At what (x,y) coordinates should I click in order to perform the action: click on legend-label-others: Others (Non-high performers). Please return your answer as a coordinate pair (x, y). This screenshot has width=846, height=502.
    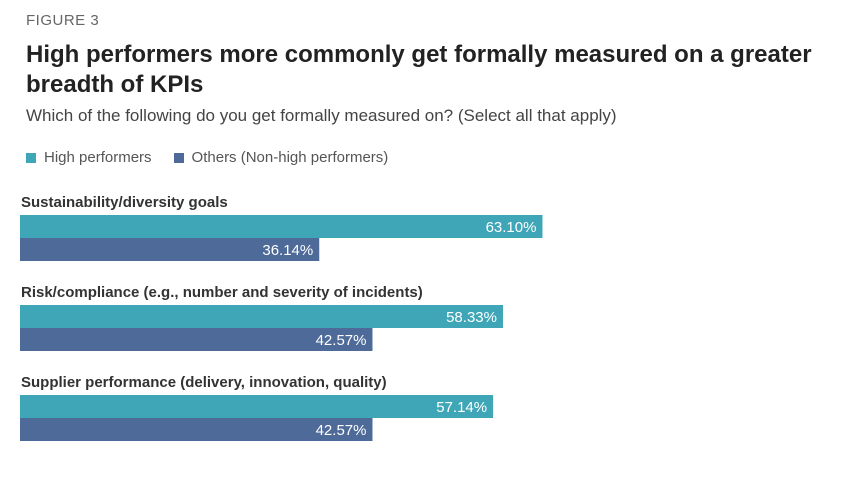
    Looking at the image, I should click on (290, 157).